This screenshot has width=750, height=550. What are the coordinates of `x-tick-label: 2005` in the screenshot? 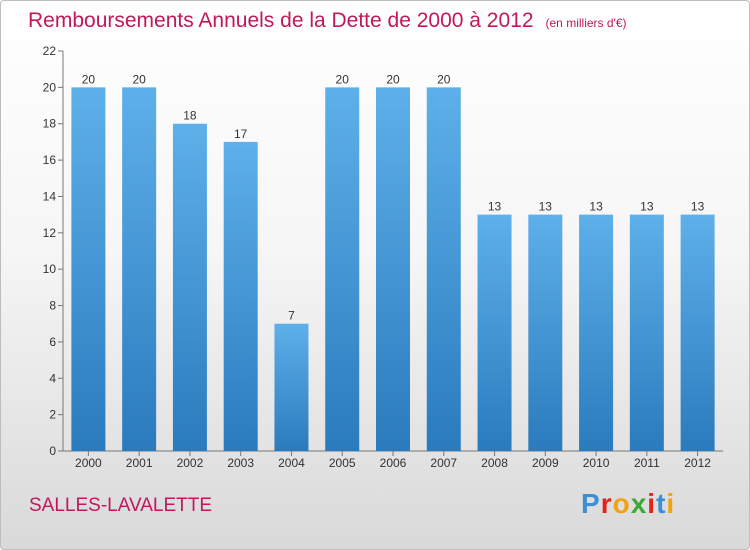 It's located at (342, 463).